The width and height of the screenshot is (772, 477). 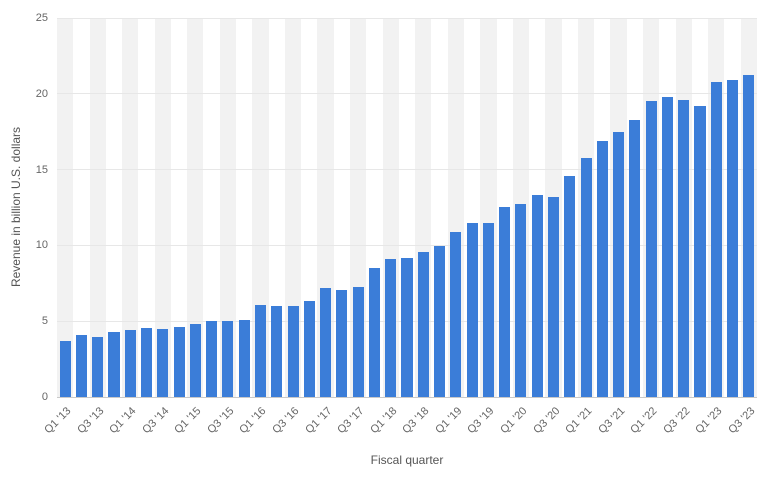 What do you see at coordinates (407, 460) in the screenshot?
I see `x-axis-title: Fiscal quarter` at bounding box center [407, 460].